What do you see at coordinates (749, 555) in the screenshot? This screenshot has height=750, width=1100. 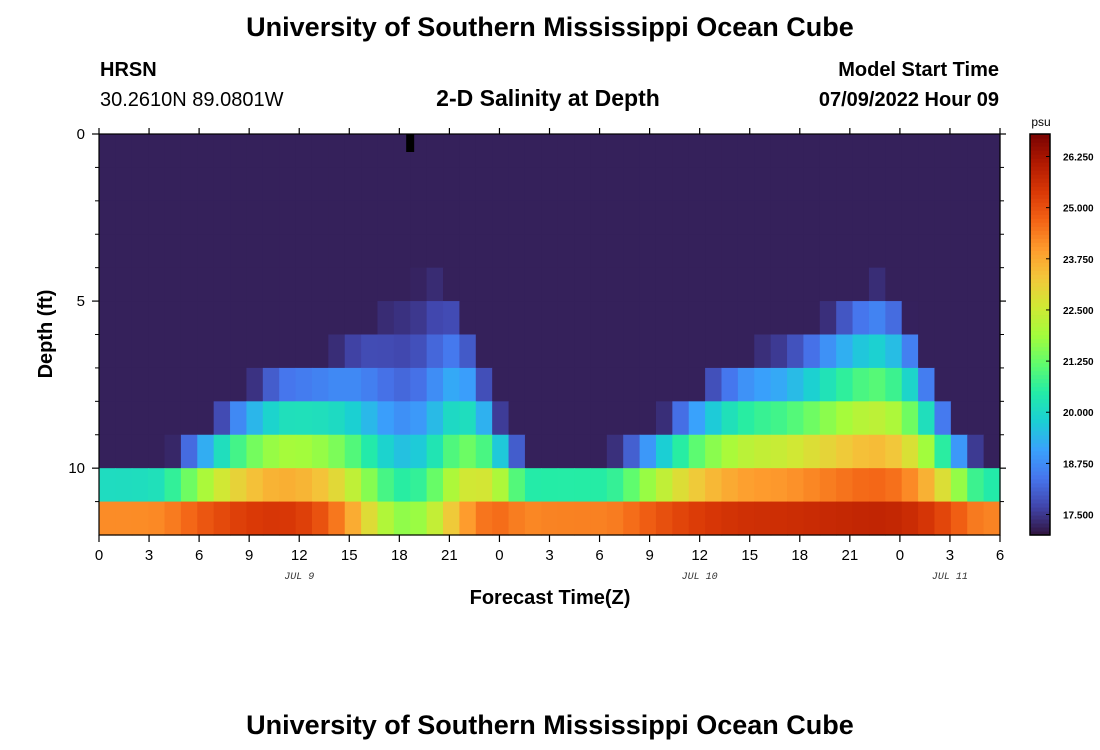 I see `x-tick-label: 15` at bounding box center [749, 555].